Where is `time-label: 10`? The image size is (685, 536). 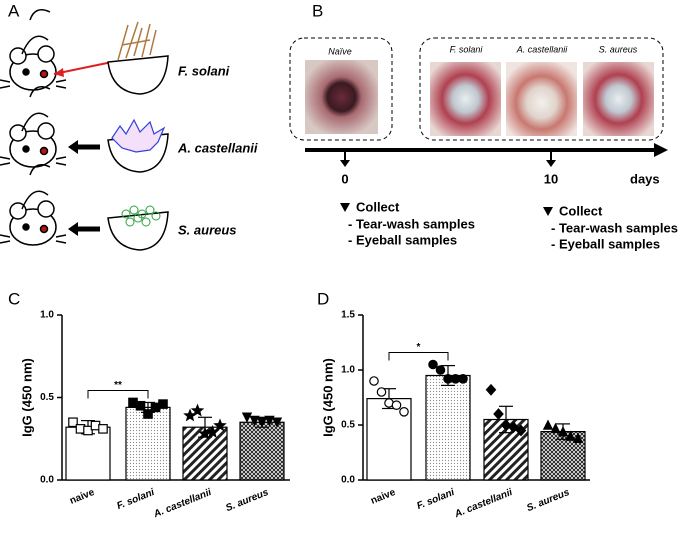 time-label: 10 is located at coordinates (551, 178).